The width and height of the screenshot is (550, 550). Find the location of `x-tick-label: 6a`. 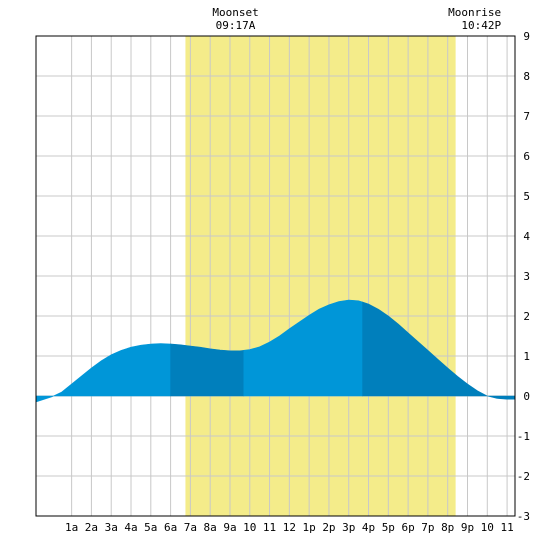

x-tick-label: 6a is located at coordinates (170, 527).